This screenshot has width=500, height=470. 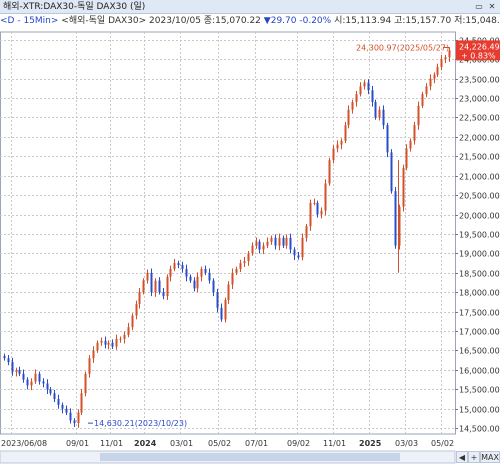 What do you see at coordinates (232, 21) in the screenshot?
I see `close-price: 종:15,070.22` at bounding box center [232, 21].